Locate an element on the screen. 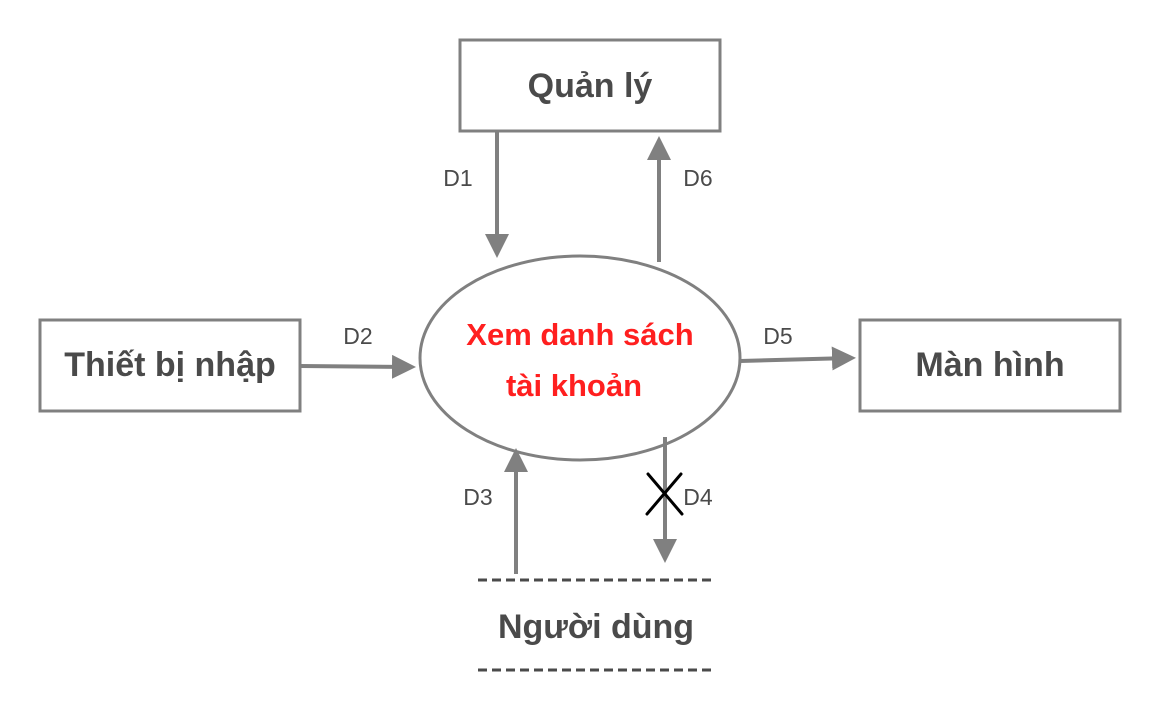  flow-d4: D4 is located at coordinates (679, 500).